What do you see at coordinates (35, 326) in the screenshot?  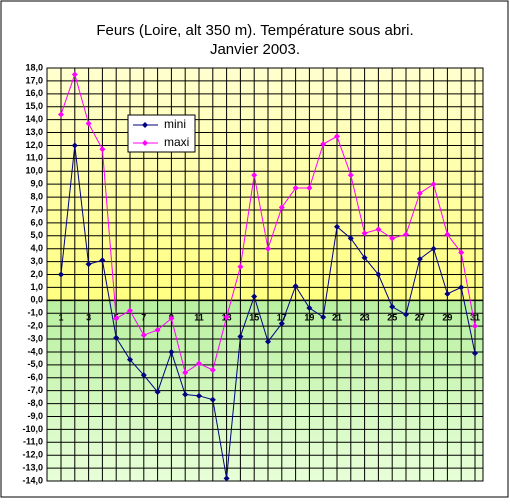 I see `y-tick-label: -2,0` at bounding box center [35, 326].